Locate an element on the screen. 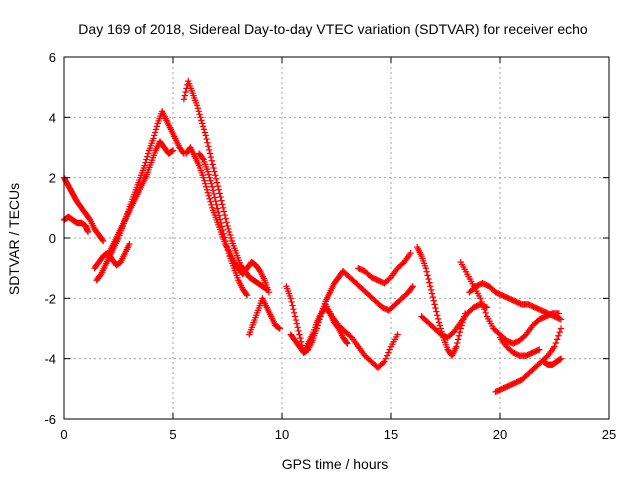 The width and height of the screenshot is (640, 480). series-track-r is located at coordinates (515, 301).